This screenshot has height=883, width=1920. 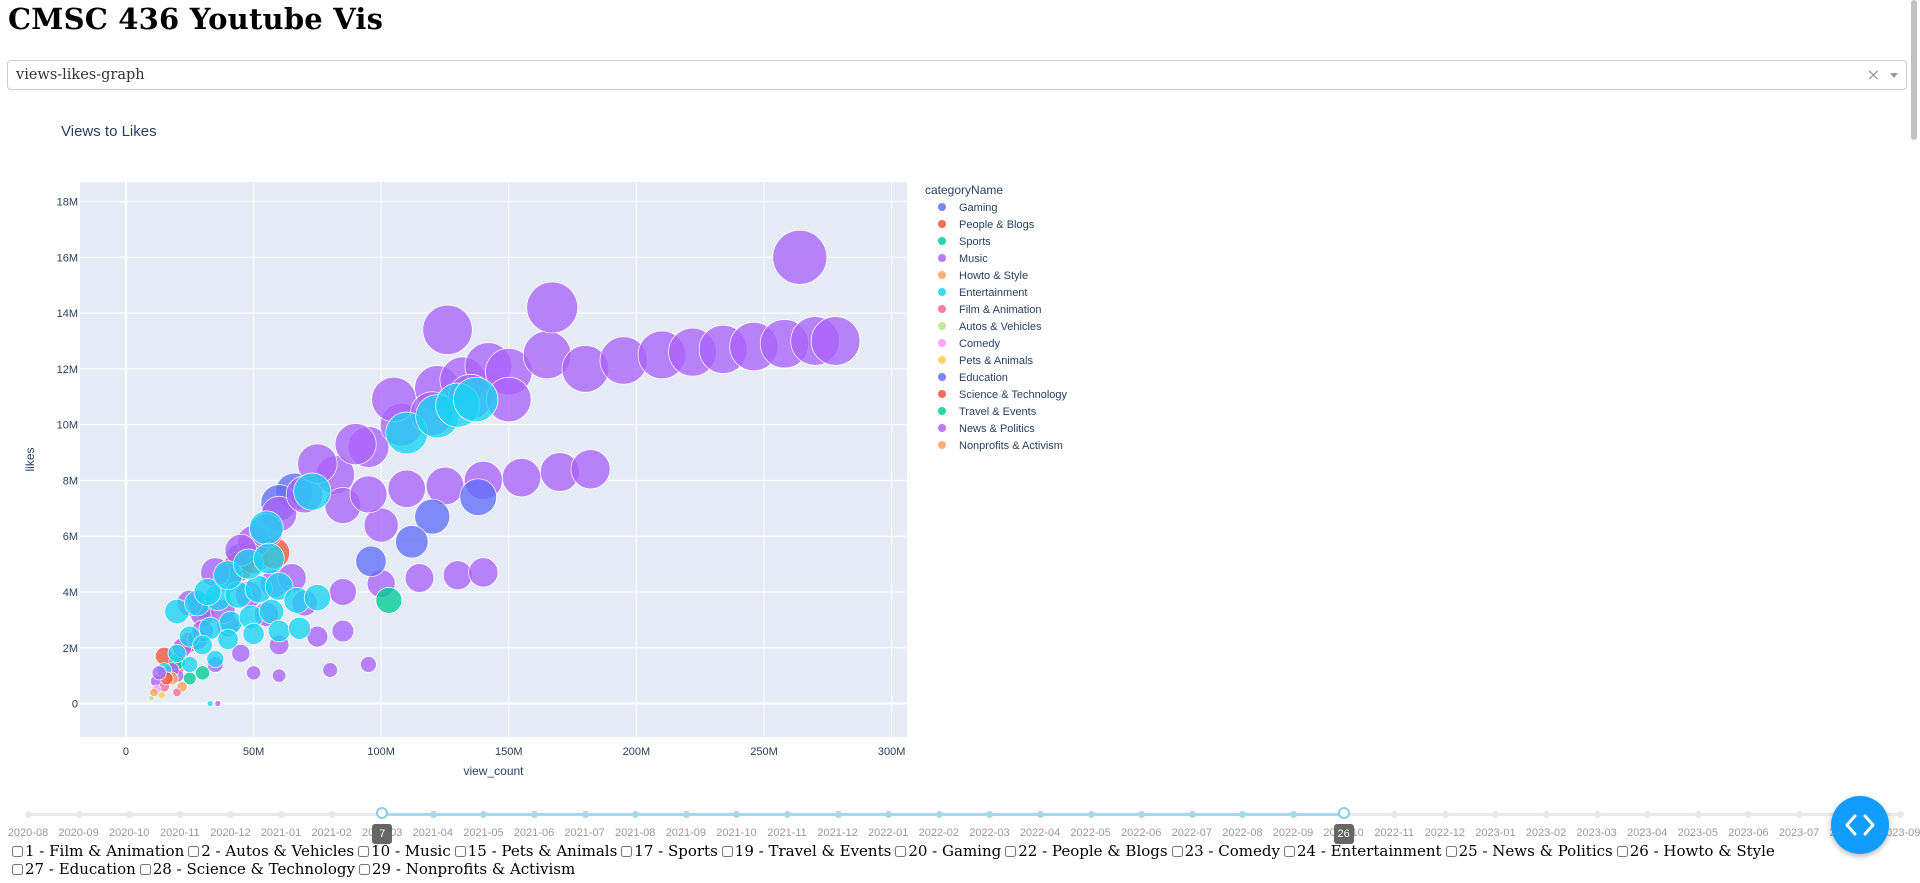 What do you see at coordinates (668, 851) in the screenshot?
I see `category-option: 17 - Sports` at bounding box center [668, 851].